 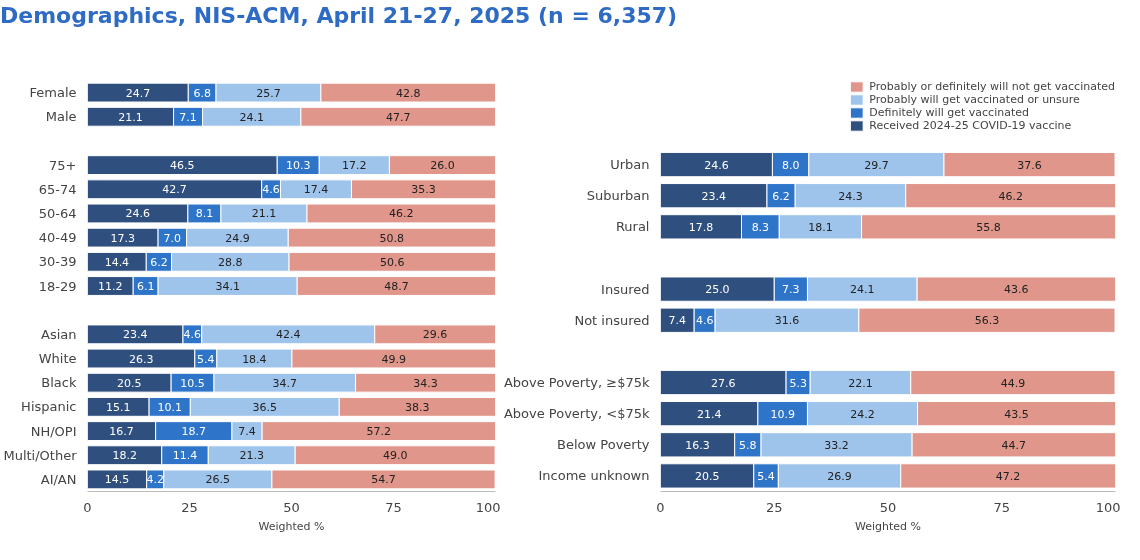 What do you see at coordinates (850, 196) in the screenshot?
I see `data-label: 24.3` at bounding box center [850, 196].